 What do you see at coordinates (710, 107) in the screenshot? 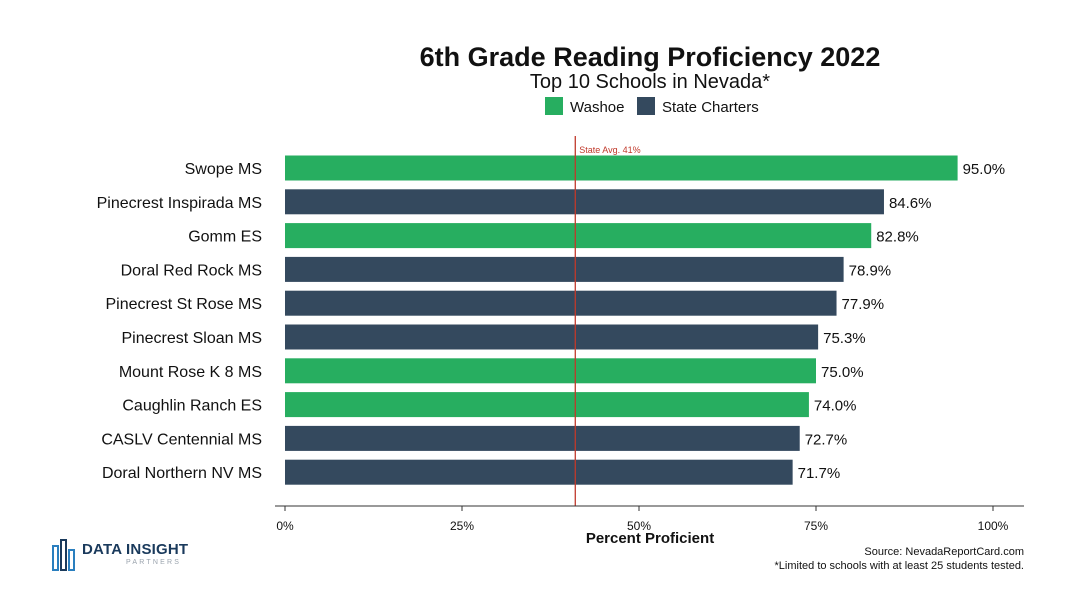
I see `legend-label-1: State Charters` at bounding box center [710, 107].